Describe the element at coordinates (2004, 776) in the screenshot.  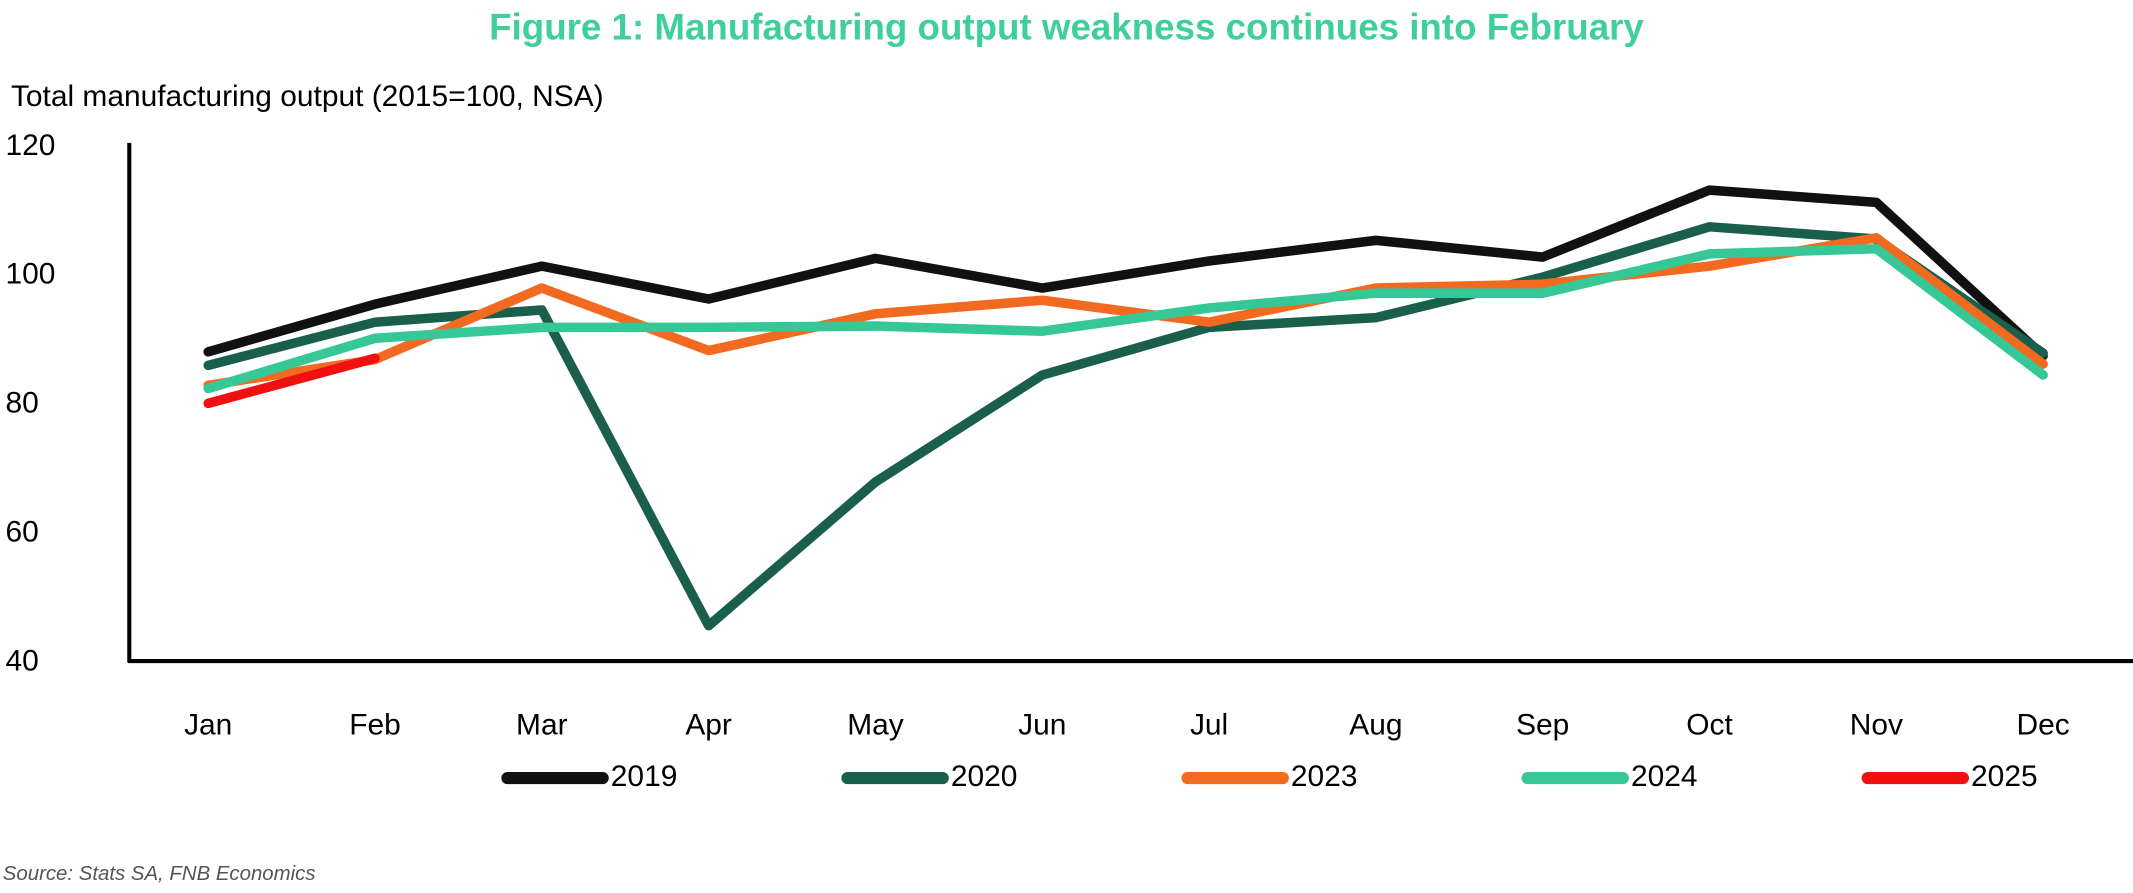
I see `legend-label: 2025` at that location.